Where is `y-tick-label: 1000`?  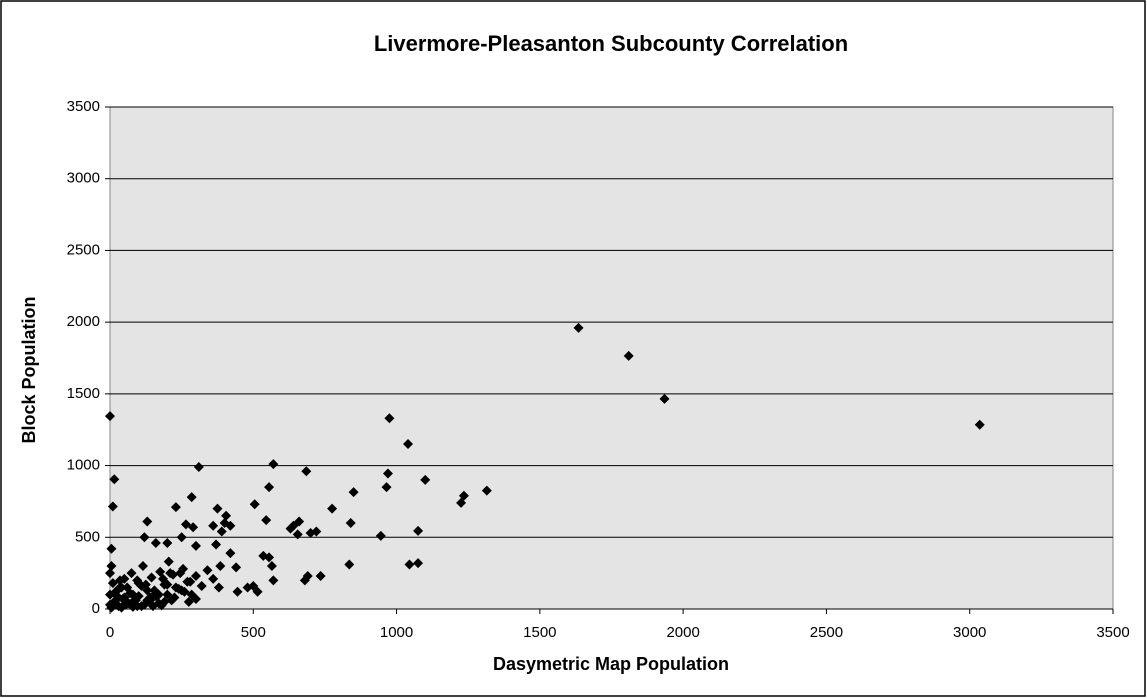
y-tick-label: 1000 is located at coordinates (83, 465).